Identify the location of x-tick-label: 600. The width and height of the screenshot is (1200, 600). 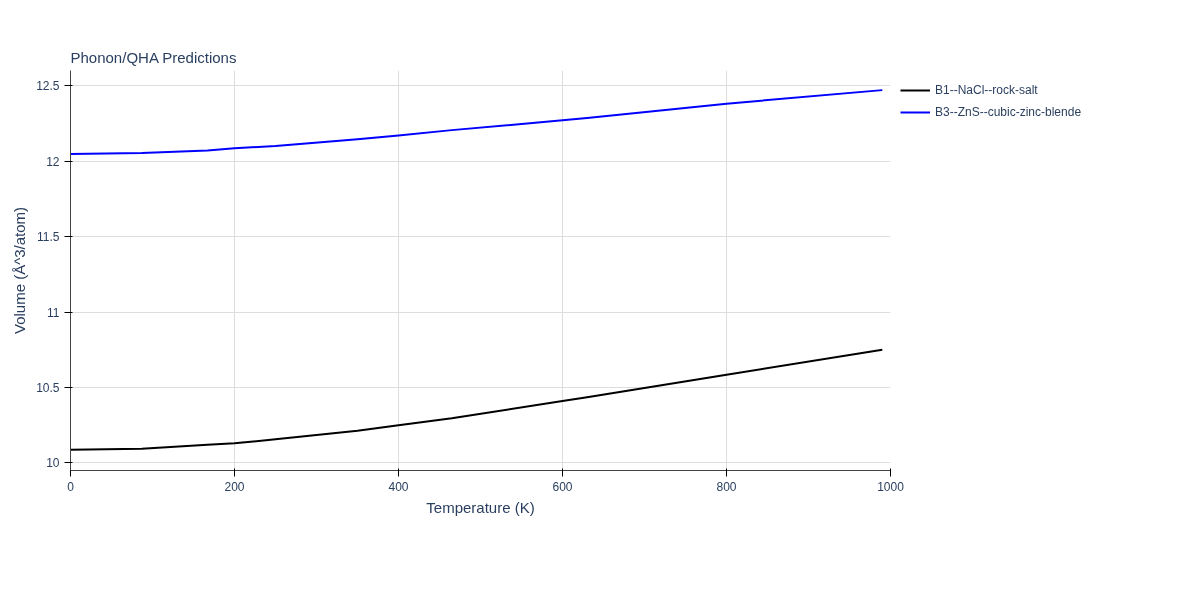
(562, 486).